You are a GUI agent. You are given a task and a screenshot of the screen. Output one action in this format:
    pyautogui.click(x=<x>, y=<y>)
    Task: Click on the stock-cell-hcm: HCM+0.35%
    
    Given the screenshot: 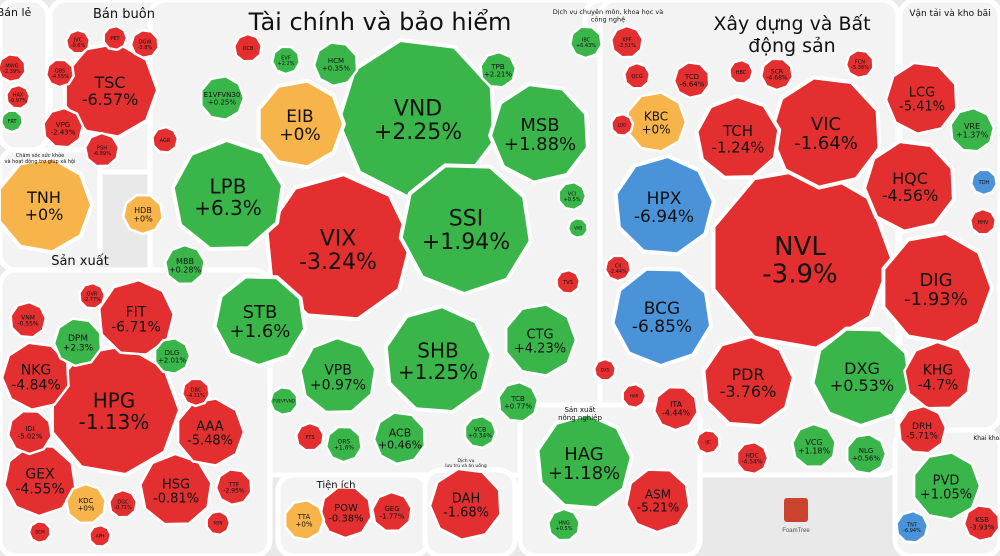 What is the action you would take?
    pyautogui.click(x=335, y=64)
    